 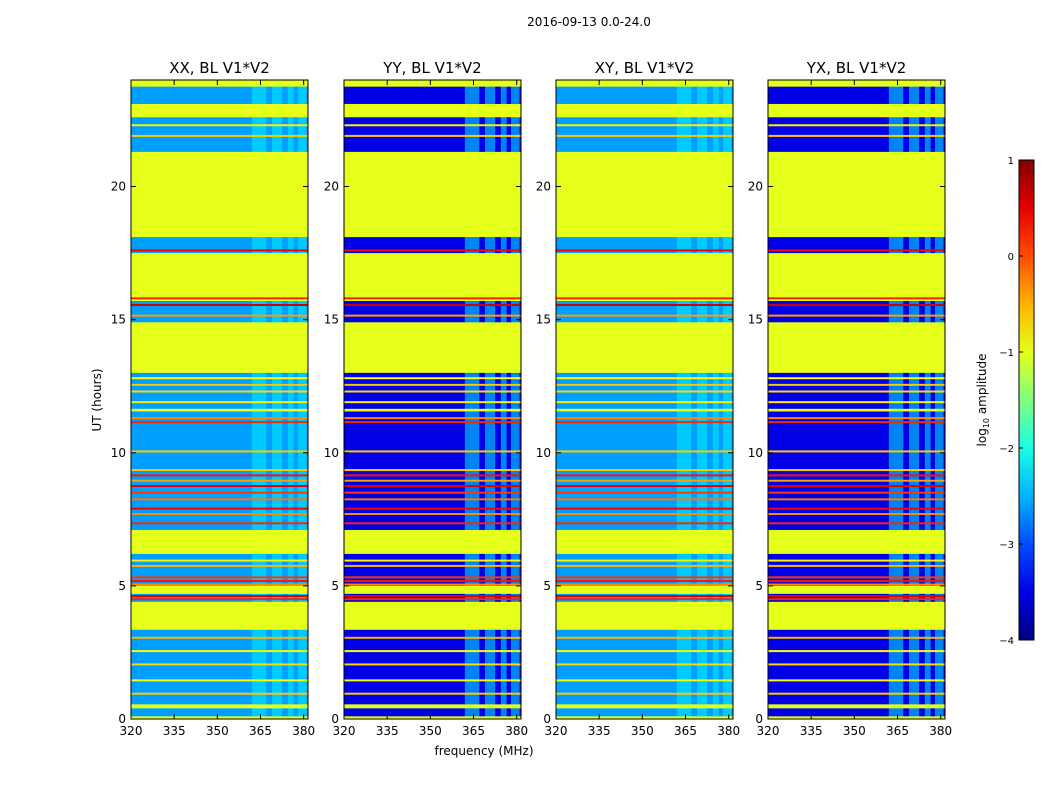 What do you see at coordinates (387, 731) in the screenshot?
I see `x-tick-label: 335` at bounding box center [387, 731].